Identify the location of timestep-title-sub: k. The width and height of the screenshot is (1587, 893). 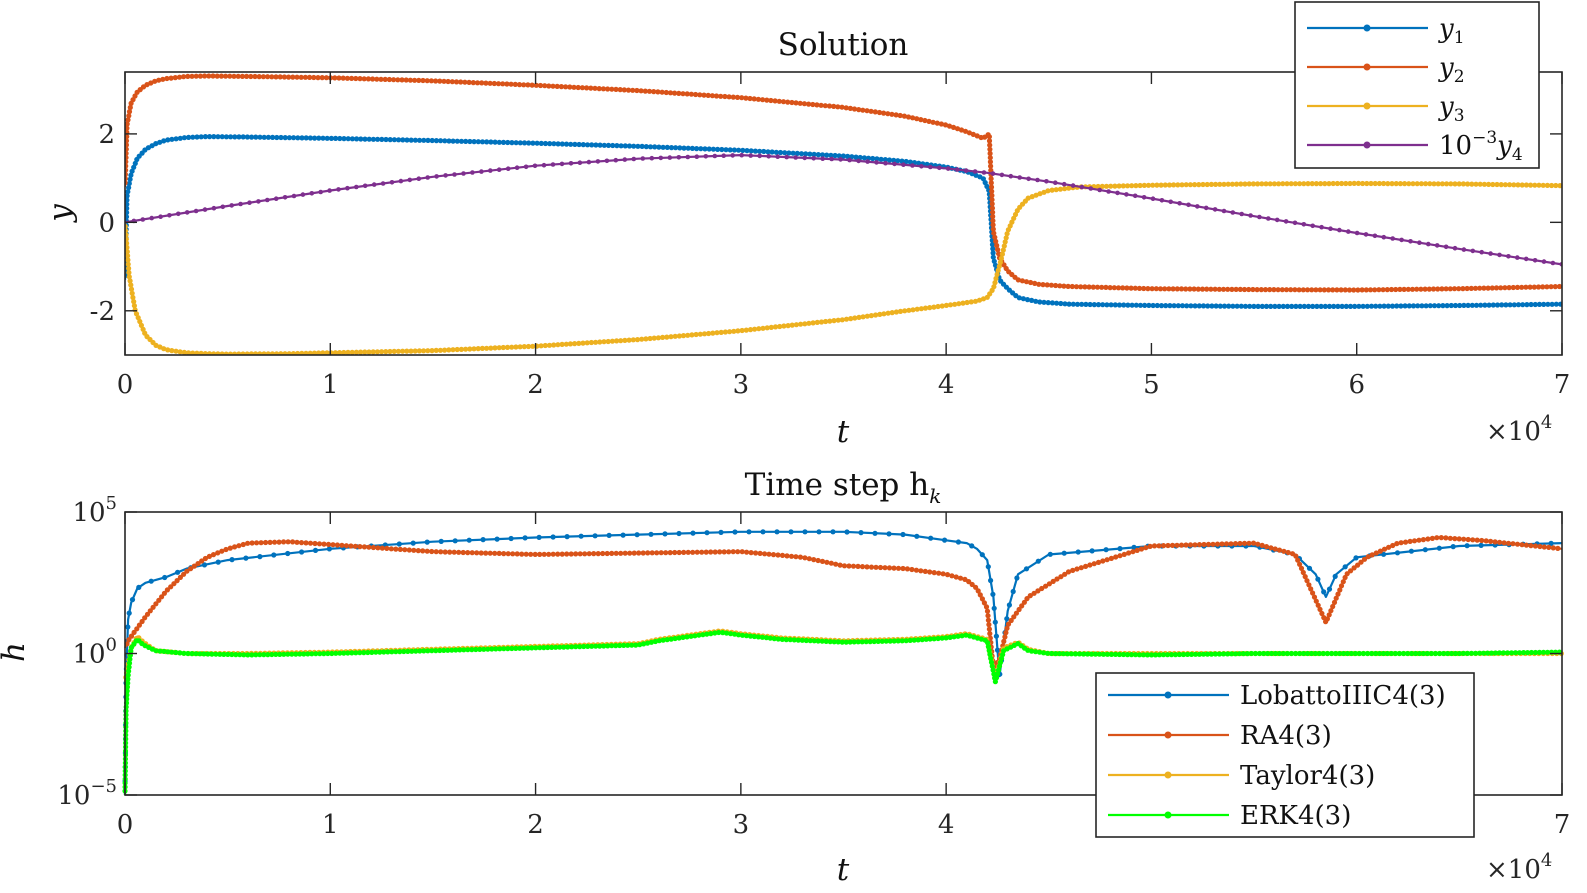
(935, 496).